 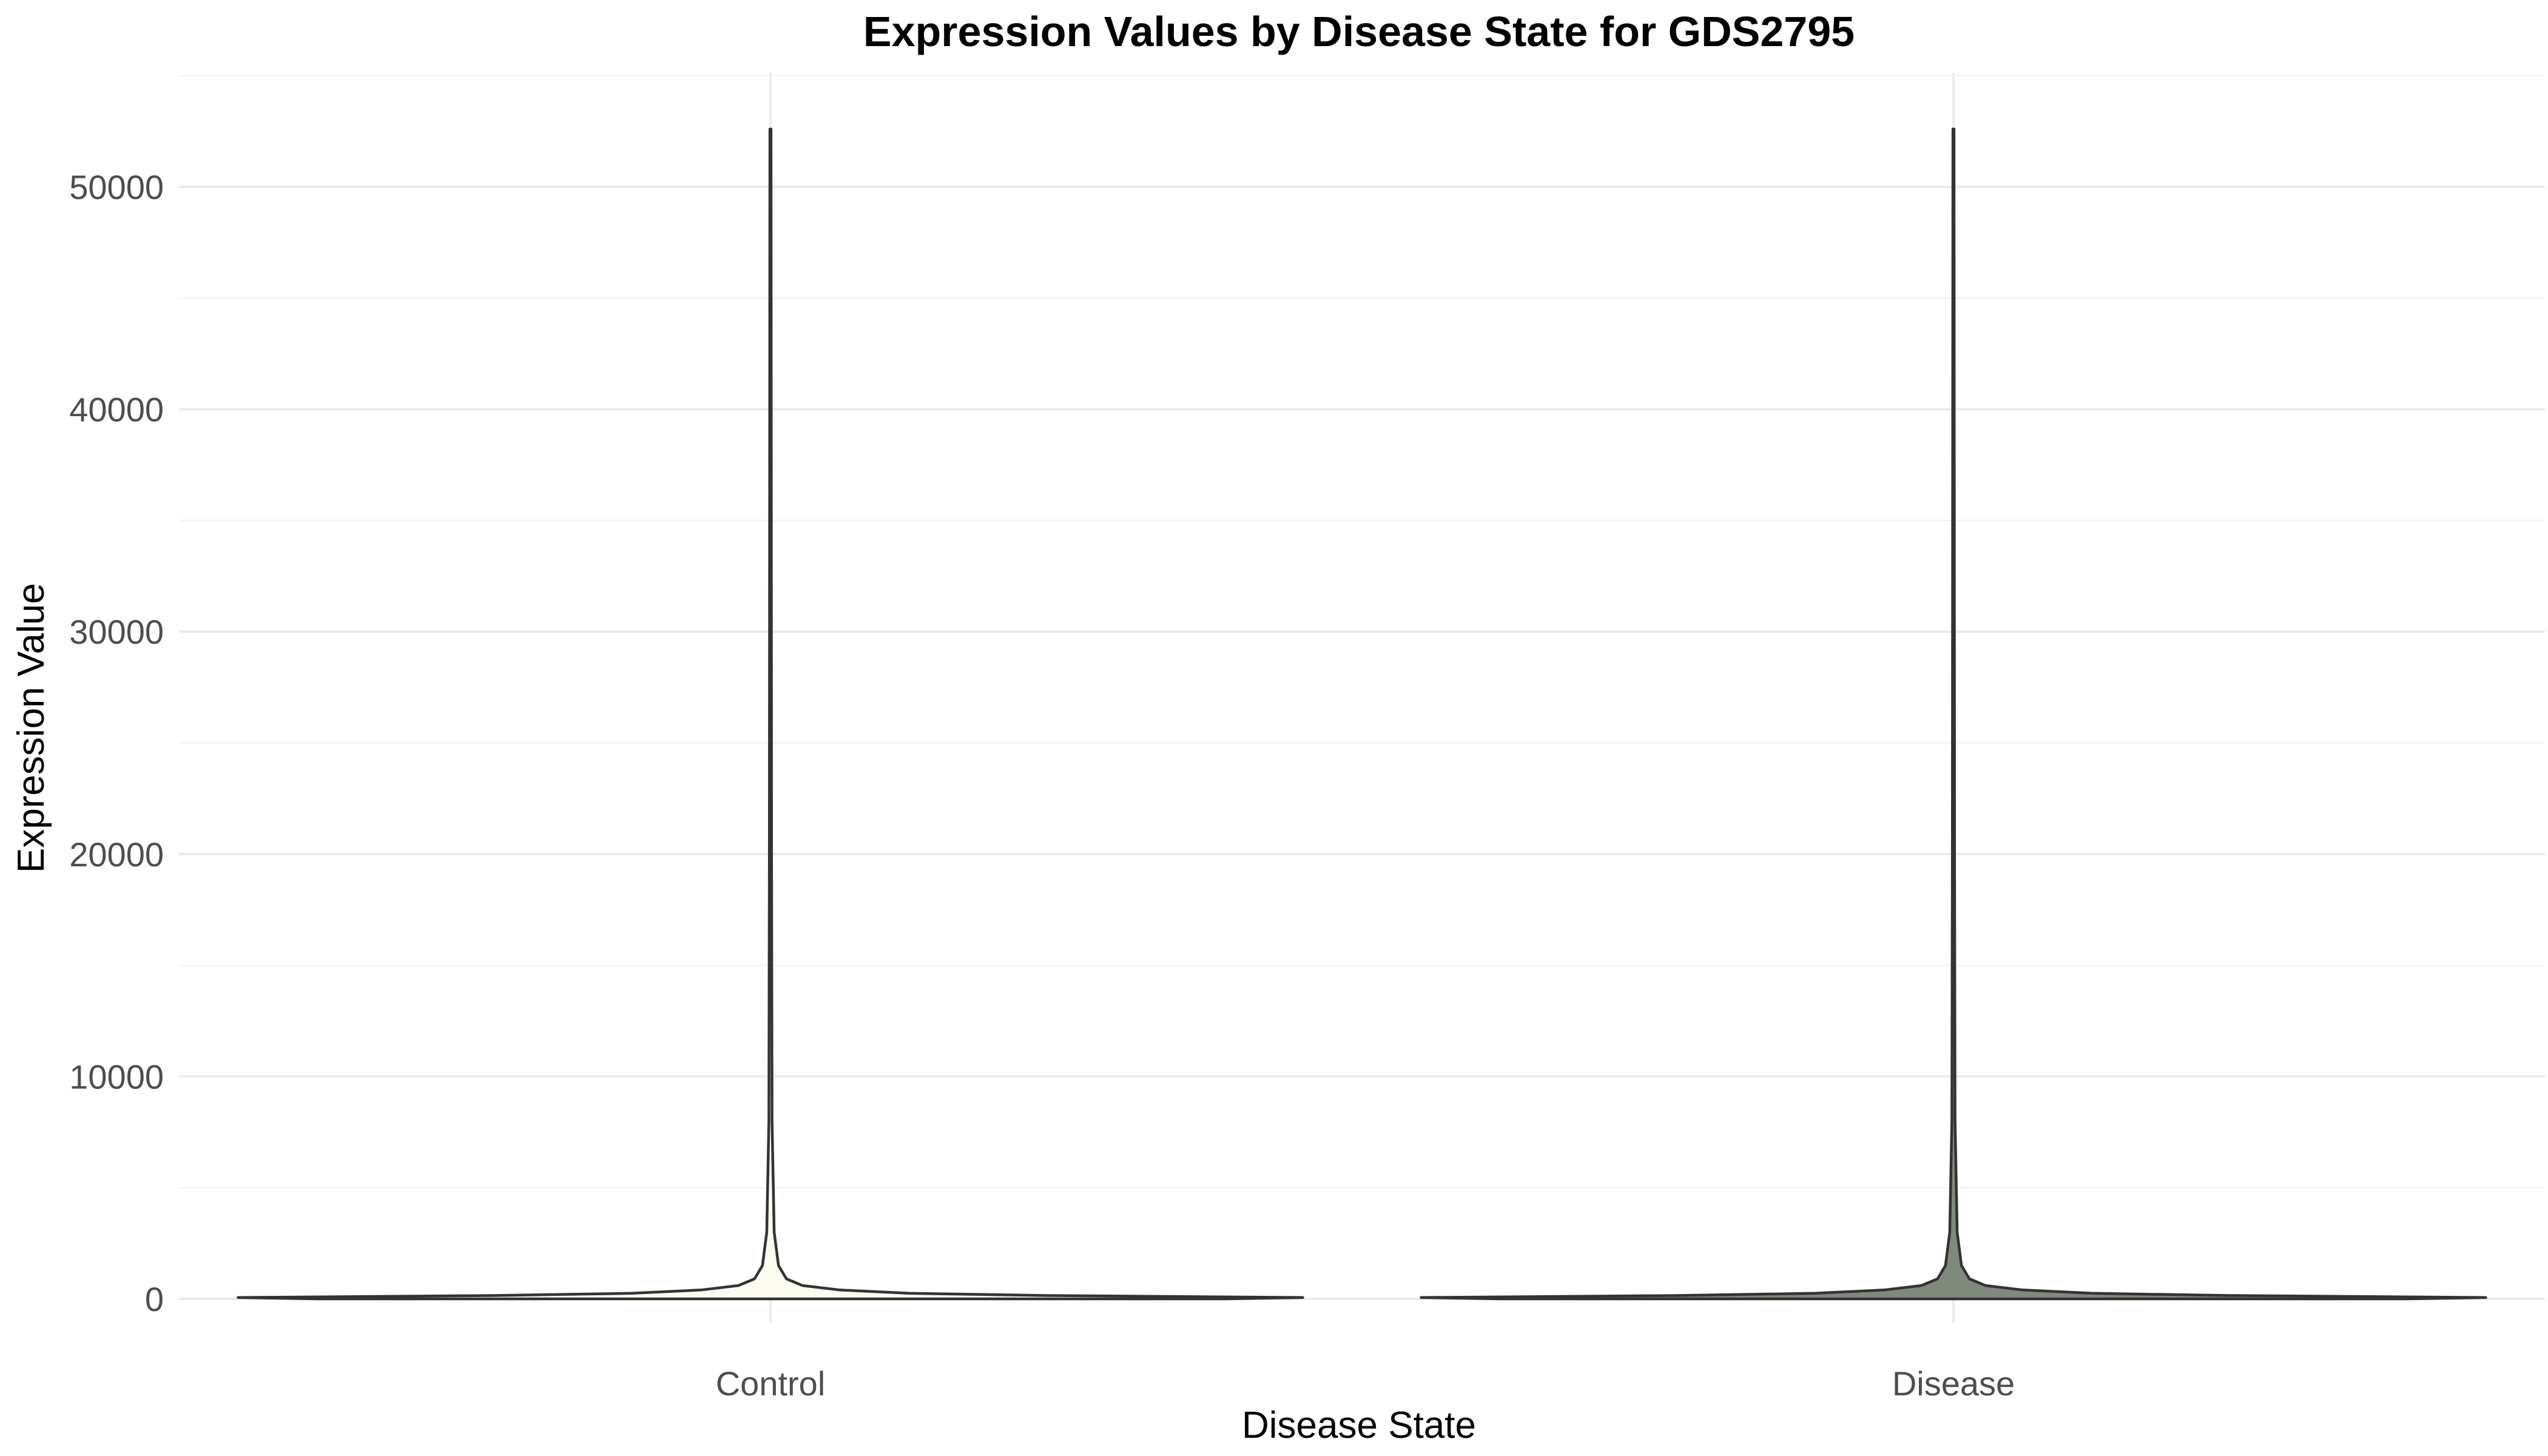 I want to click on y-tick-label: 40000, so click(x=116, y=410).